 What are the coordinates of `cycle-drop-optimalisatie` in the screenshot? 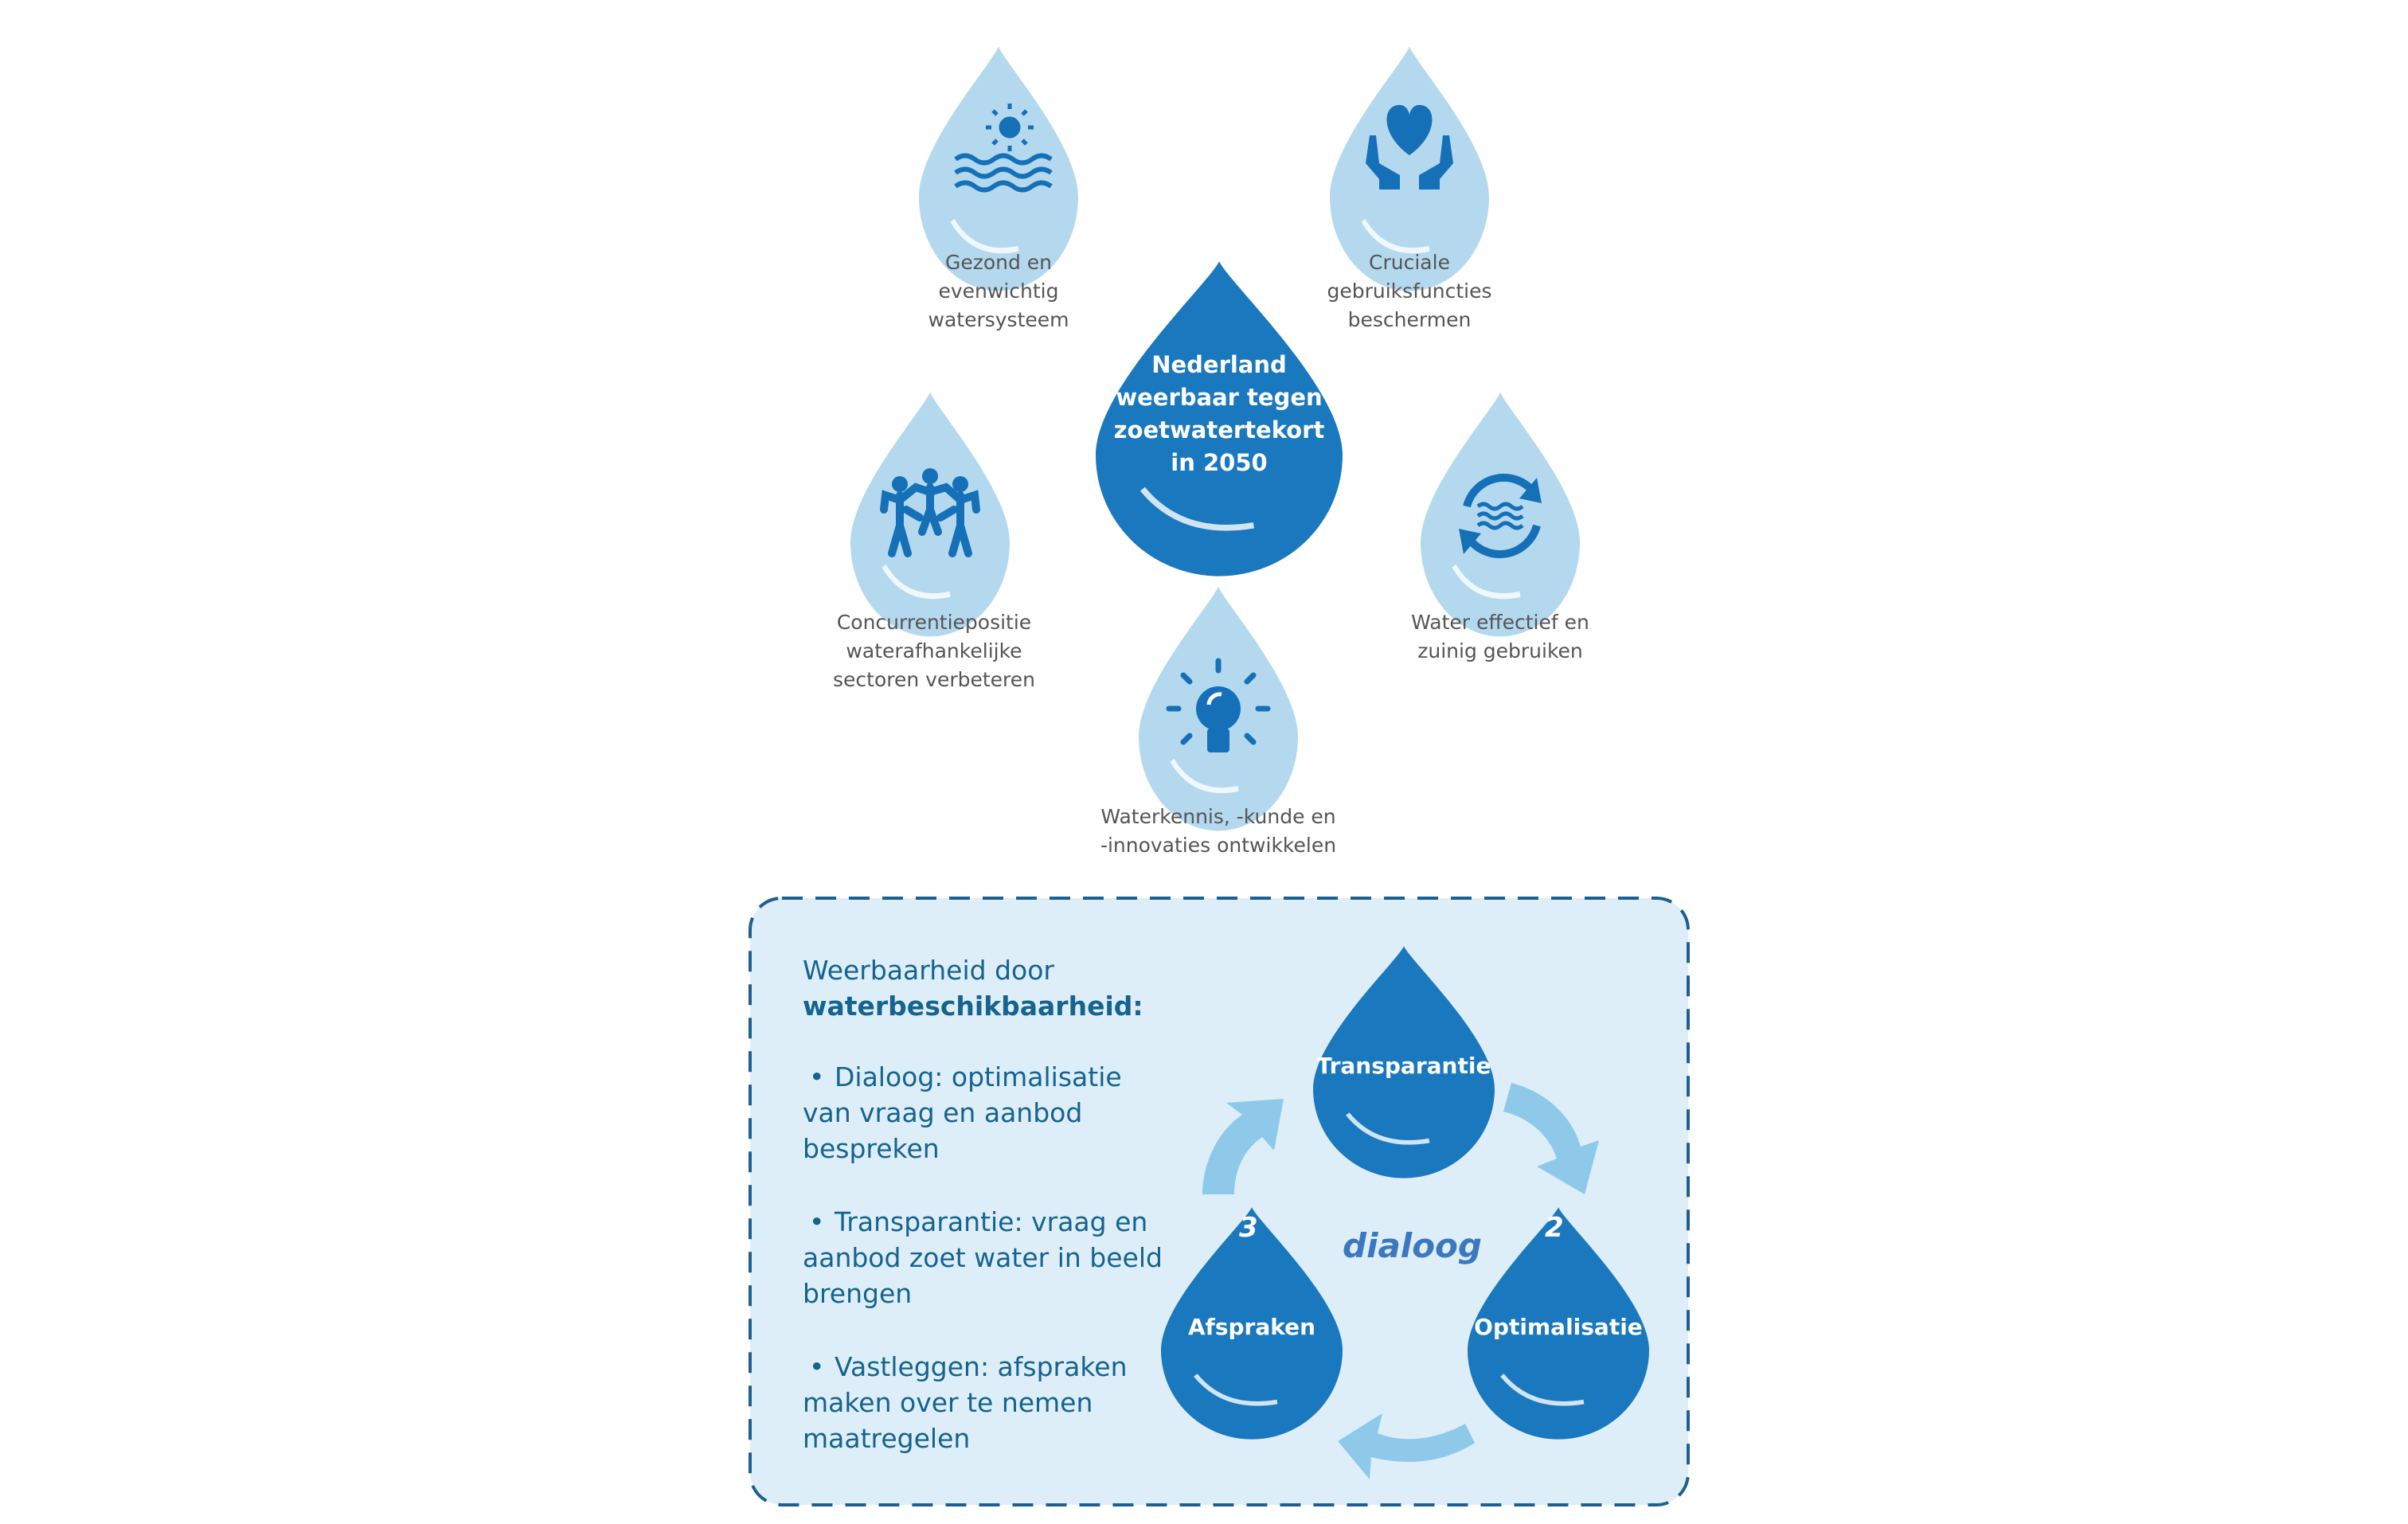 It's located at (1558, 1323).